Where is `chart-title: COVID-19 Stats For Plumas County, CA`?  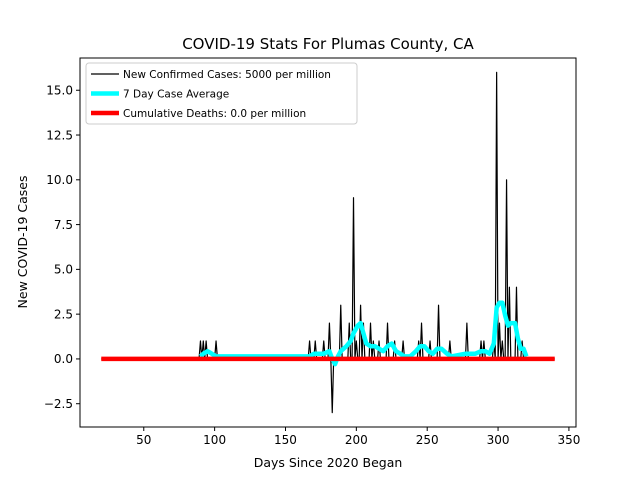
chart-title: COVID-19 Stats For Plumas County, CA is located at coordinates (328, 44).